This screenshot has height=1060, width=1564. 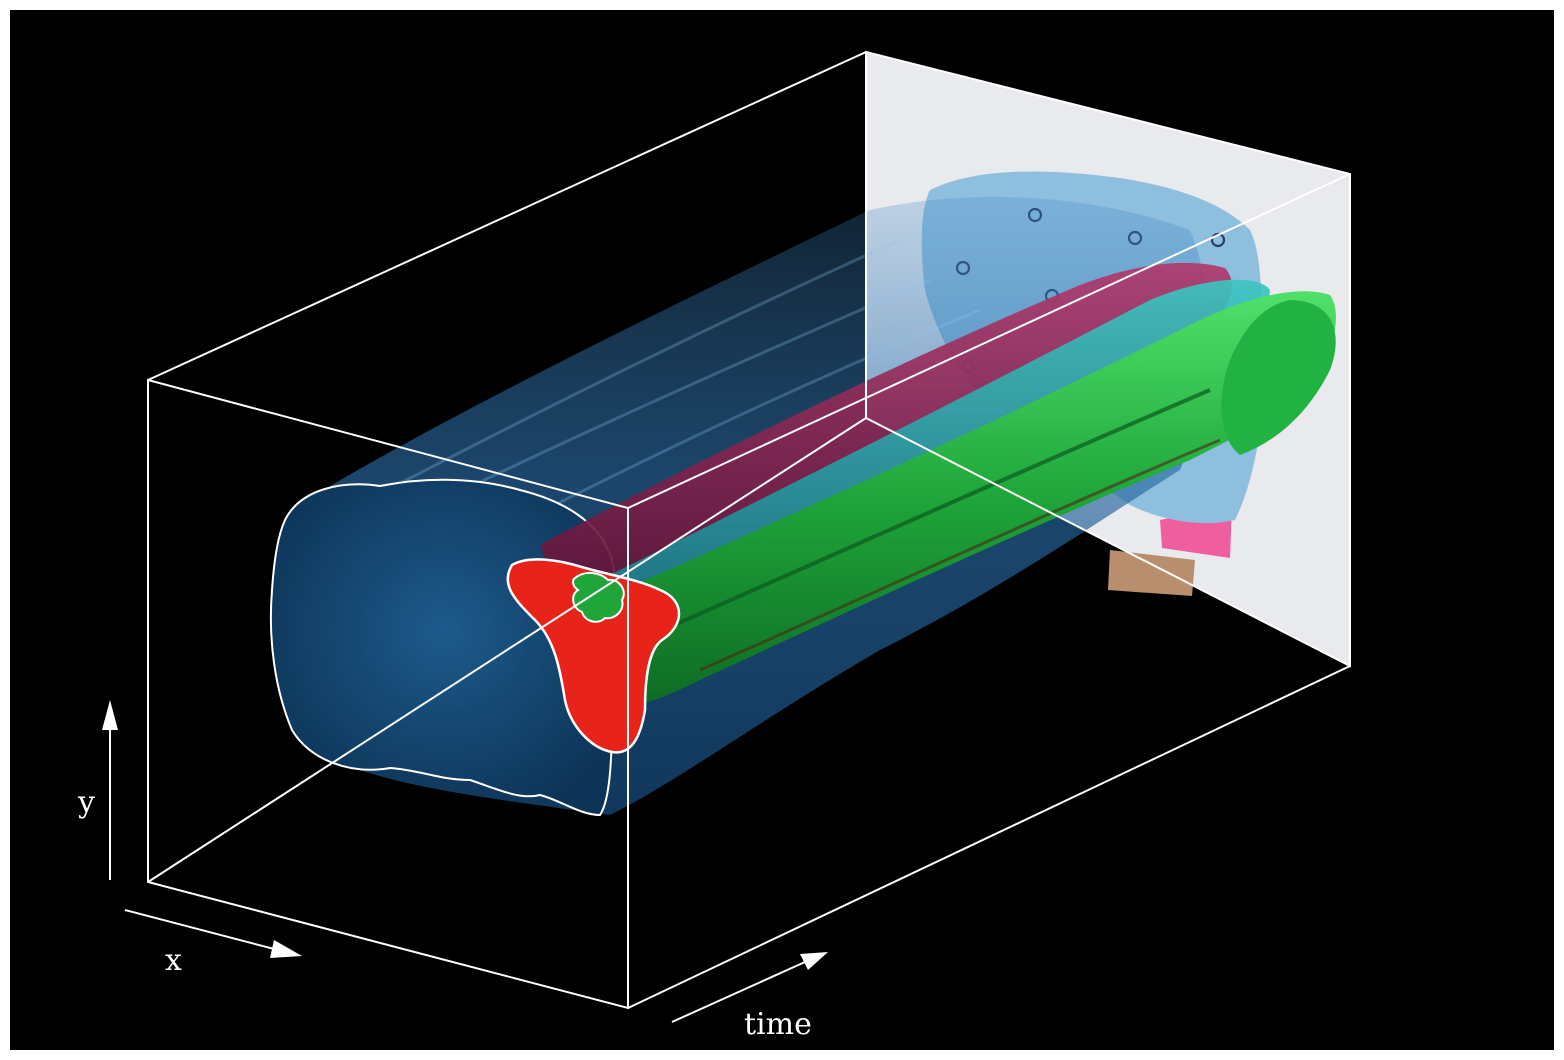 I want to click on x-arrow-head, so click(x=286, y=949).